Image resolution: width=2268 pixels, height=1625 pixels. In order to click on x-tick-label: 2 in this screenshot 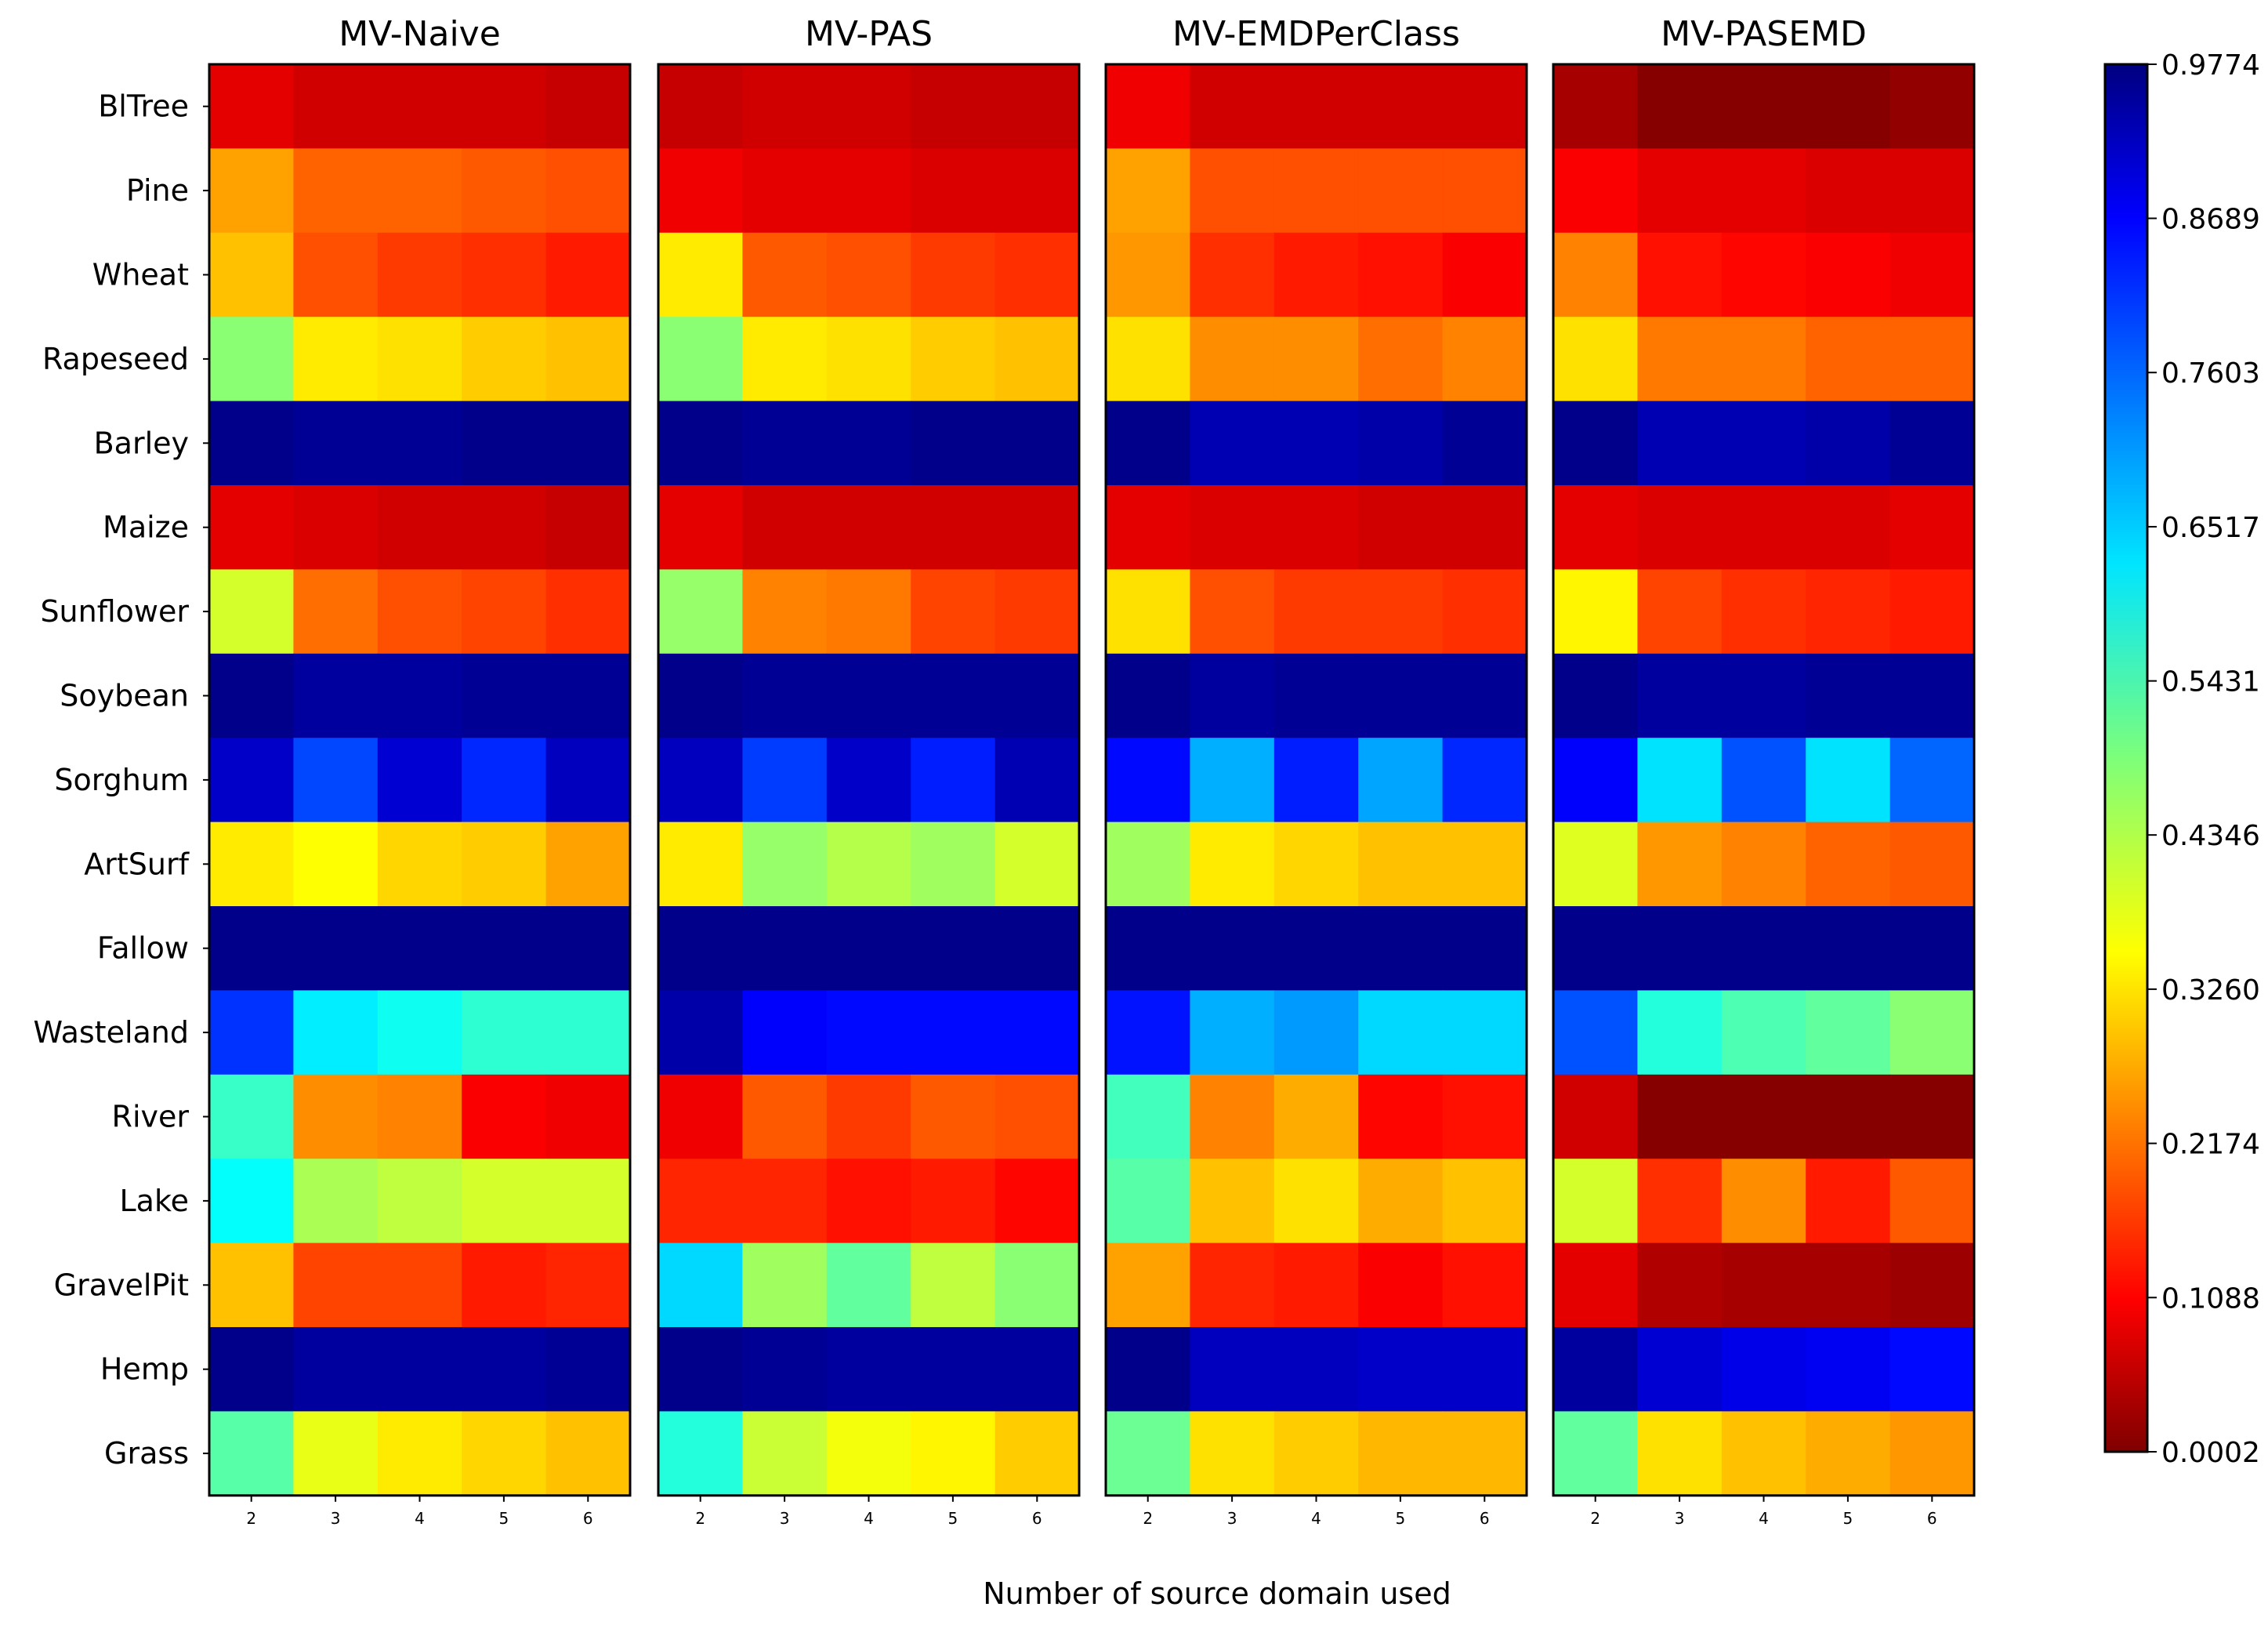, I will do `click(1148, 1518)`.